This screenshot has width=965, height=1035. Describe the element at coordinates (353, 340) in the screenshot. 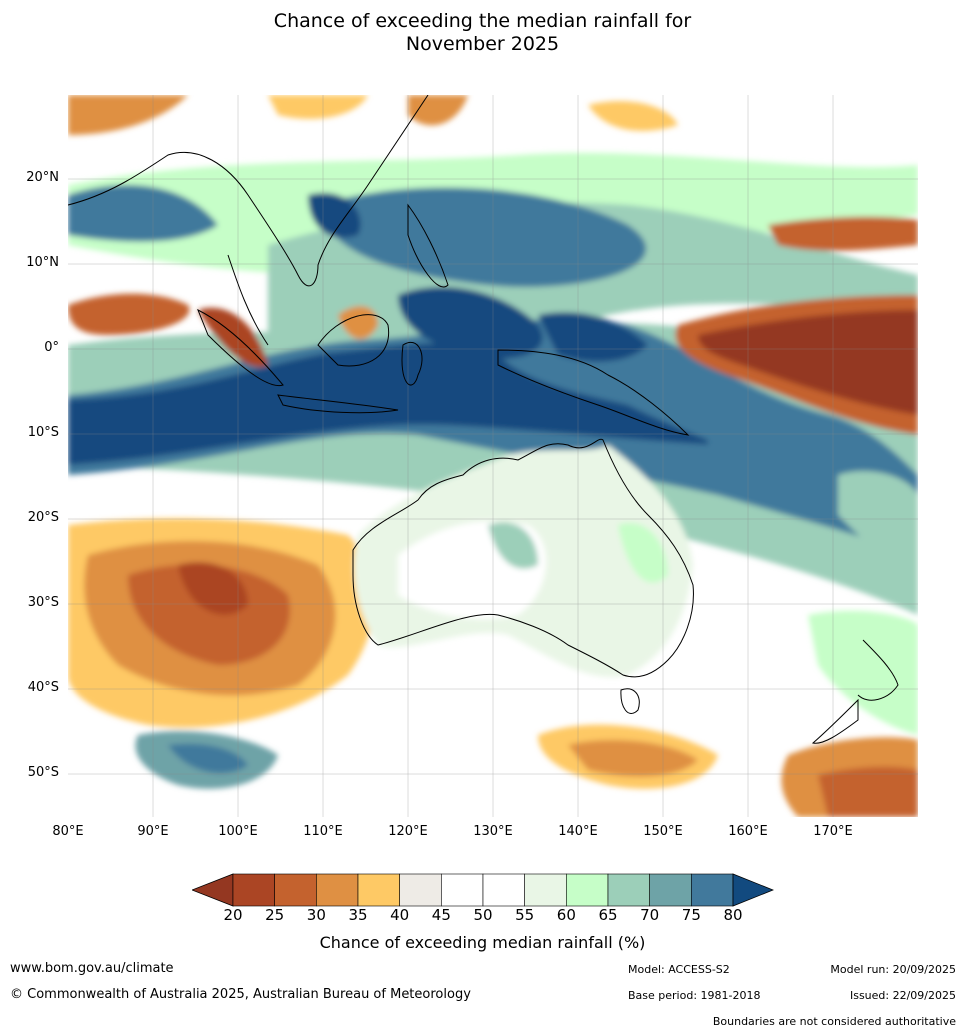

I see `borneo-coast` at that location.